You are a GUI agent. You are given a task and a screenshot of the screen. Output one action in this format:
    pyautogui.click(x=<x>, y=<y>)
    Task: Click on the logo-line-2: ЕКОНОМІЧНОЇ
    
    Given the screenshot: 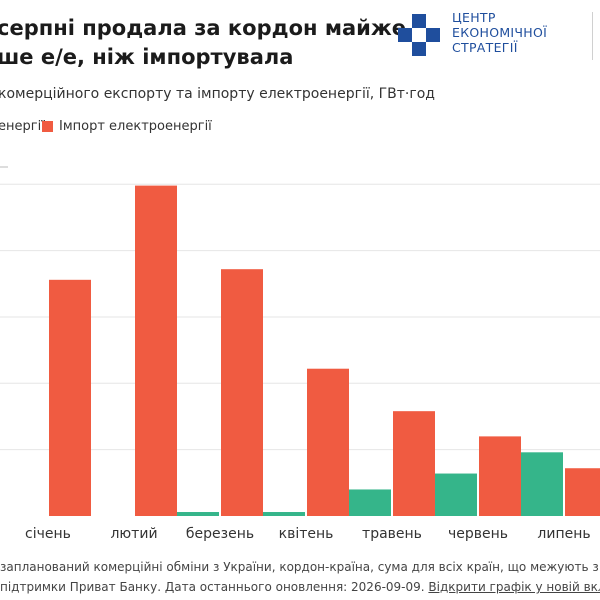 What is the action you would take?
    pyautogui.click(x=500, y=32)
    